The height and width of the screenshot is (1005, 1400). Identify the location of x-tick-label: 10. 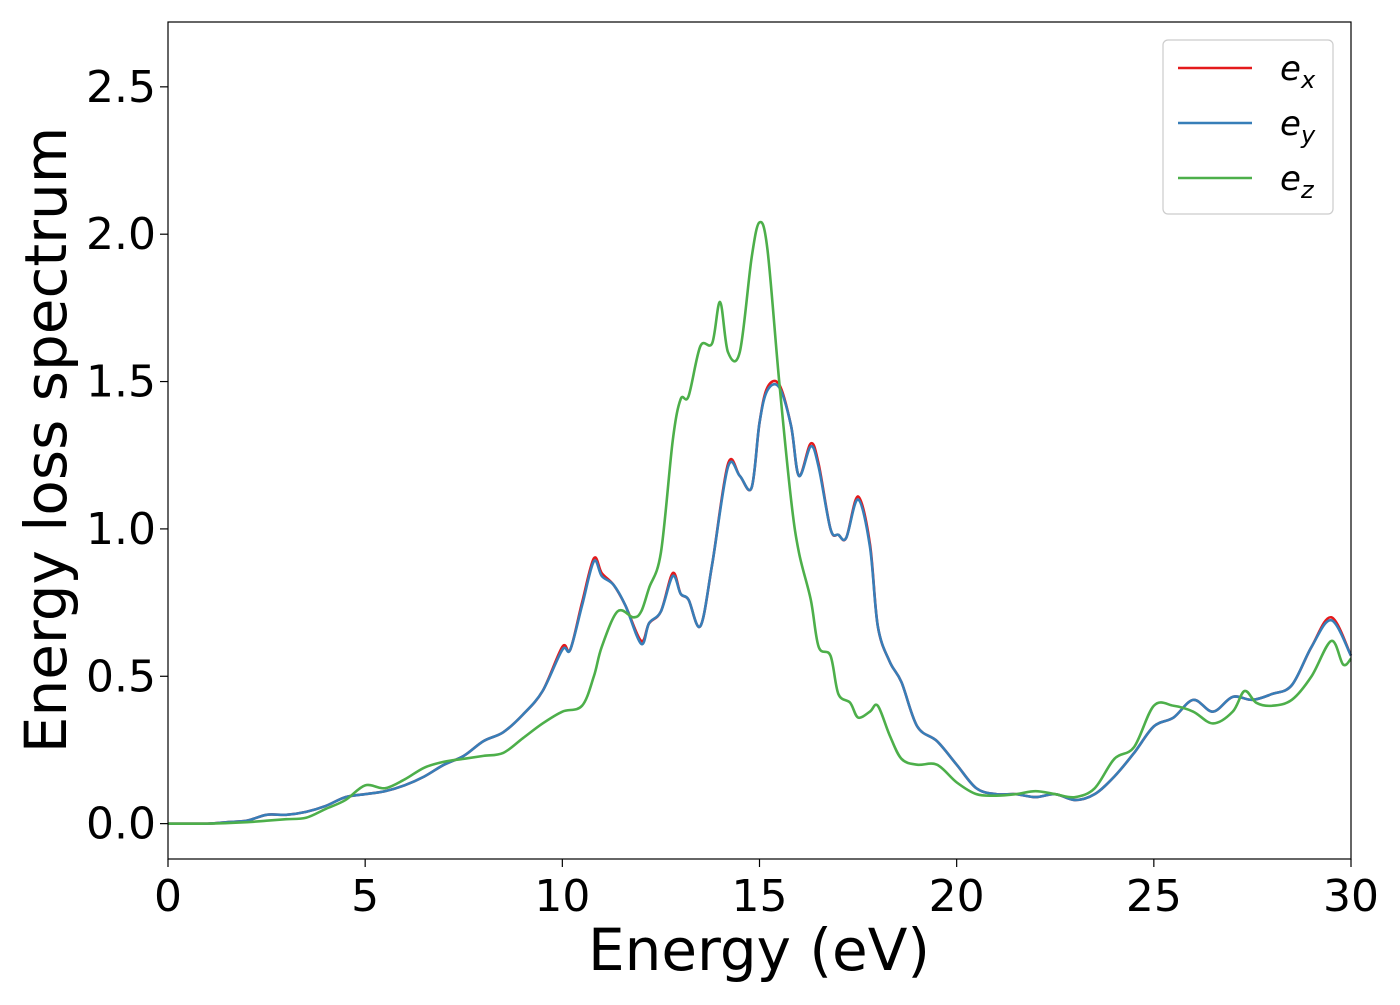
(562, 896).